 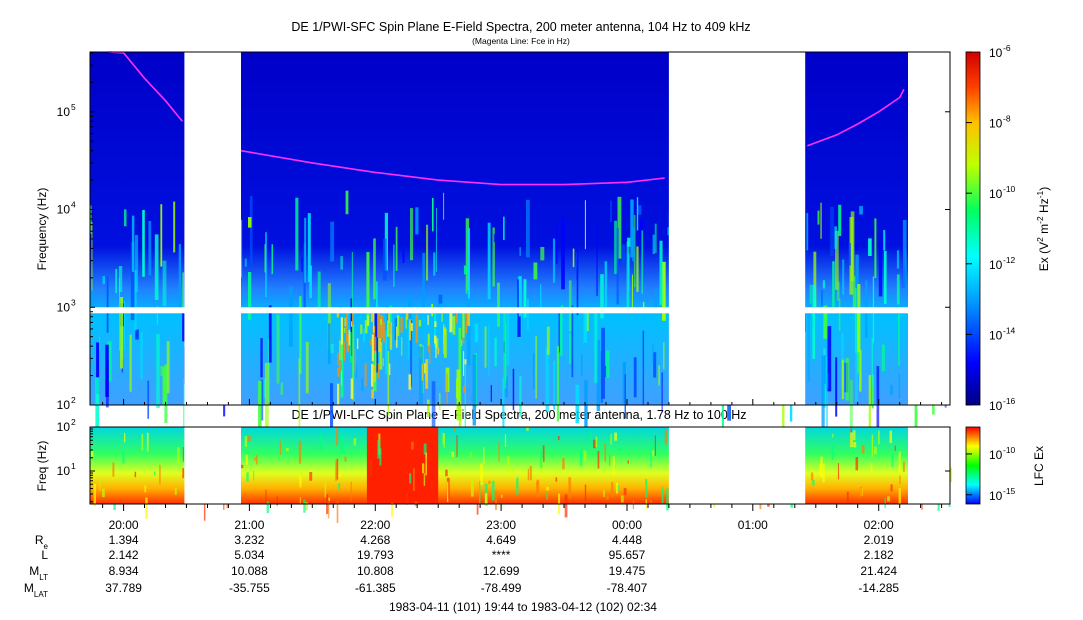 What do you see at coordinates (123, 588) in the screenshot?
I see `ephemeris-value: 37.789` at bounding box center [123, 588].